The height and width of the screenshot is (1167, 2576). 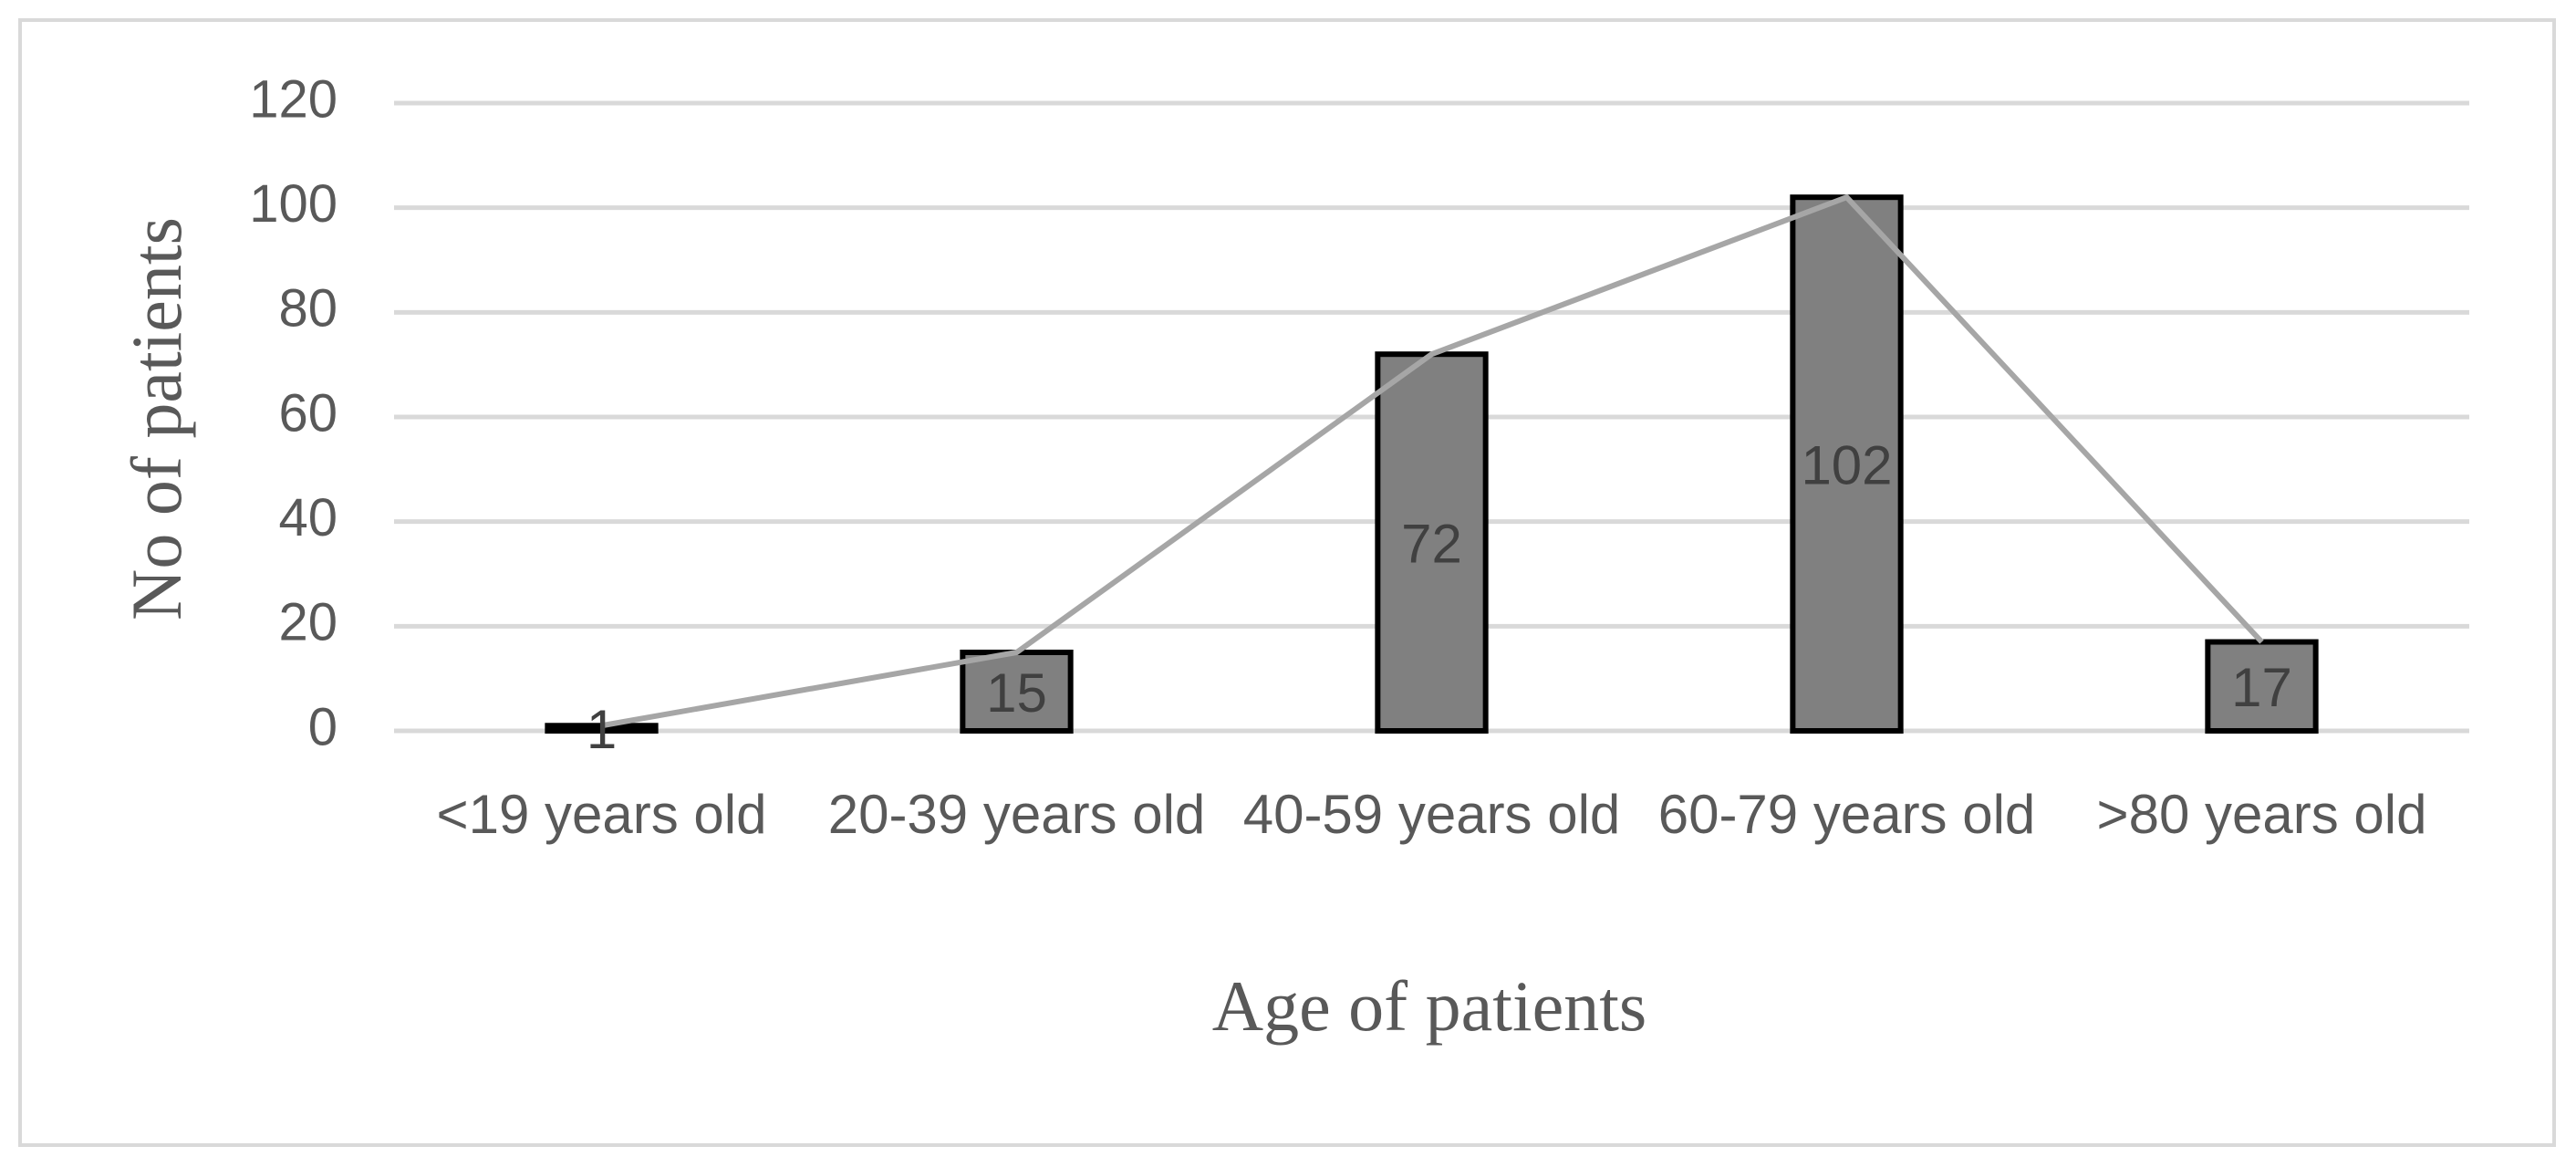 What do you see at coordinates (293, 204) in the screenshot?
I see `y-tick-label: 100` at bounding box center [293, 204].